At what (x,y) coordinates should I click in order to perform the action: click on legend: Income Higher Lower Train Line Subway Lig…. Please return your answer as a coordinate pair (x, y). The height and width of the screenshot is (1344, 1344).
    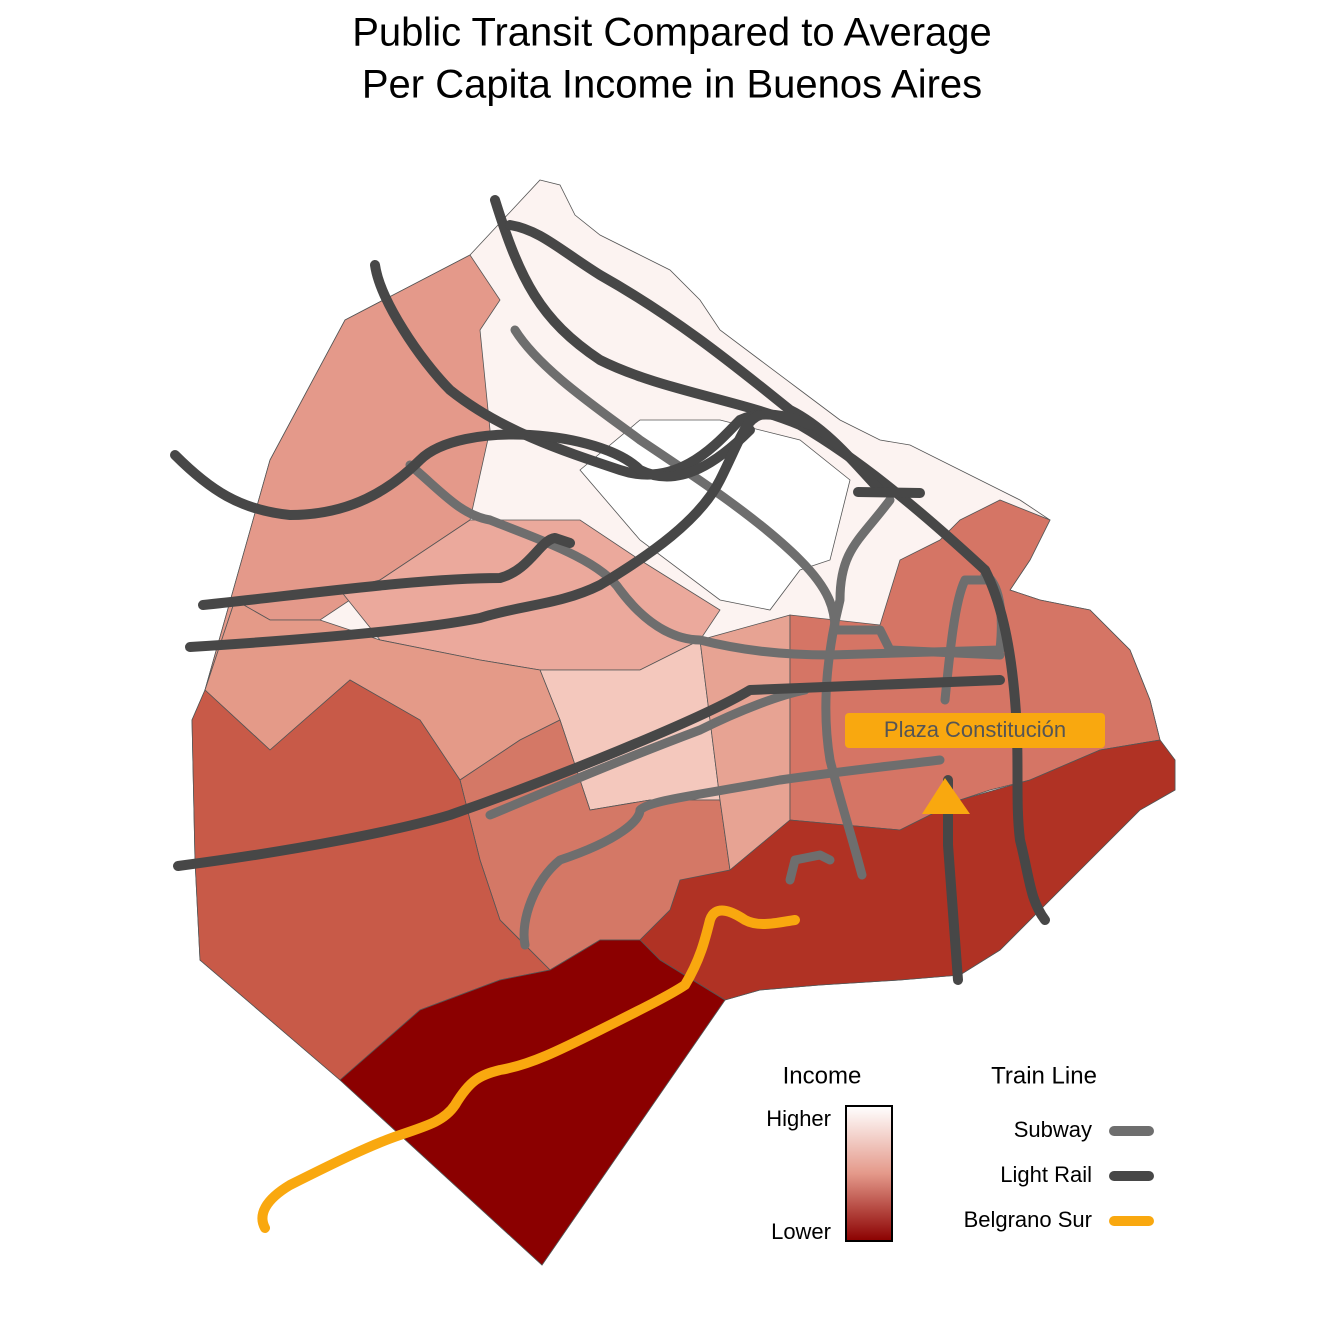
    Looking at the image, I should click on (960, 1153).